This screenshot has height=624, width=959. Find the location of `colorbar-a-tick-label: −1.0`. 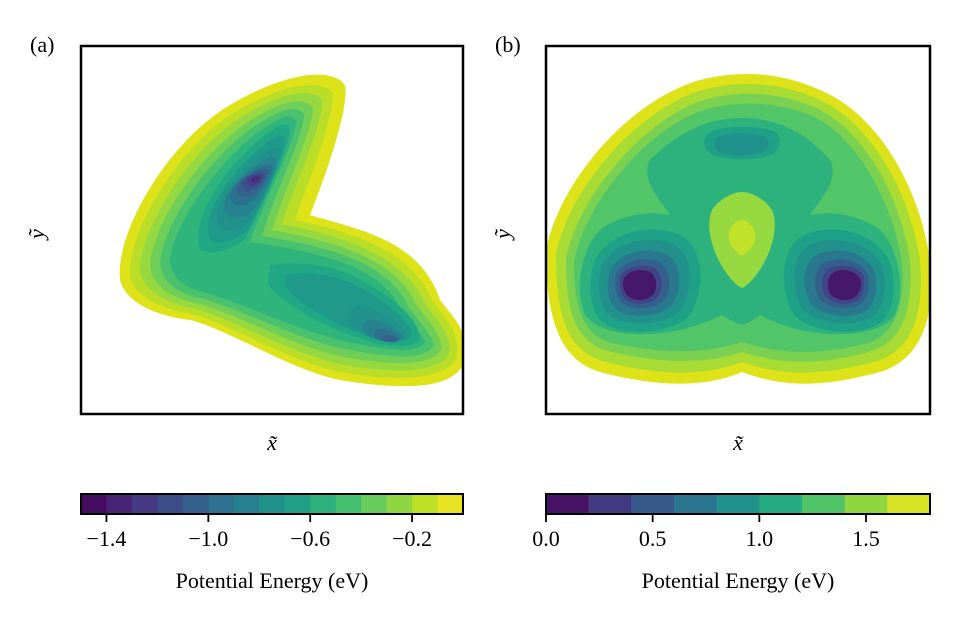

colorbar-a-tick-label: −1.0 is located at coordinates (208, 538).